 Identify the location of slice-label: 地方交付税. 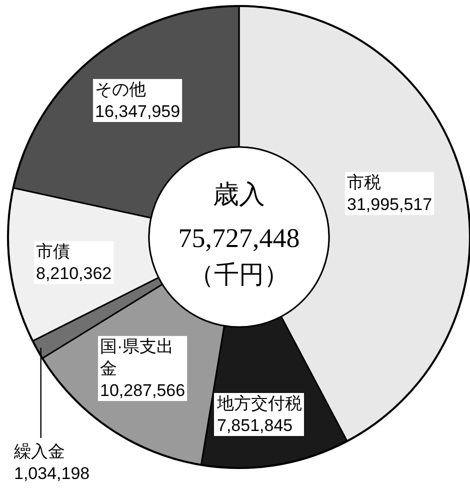
(259, 403).